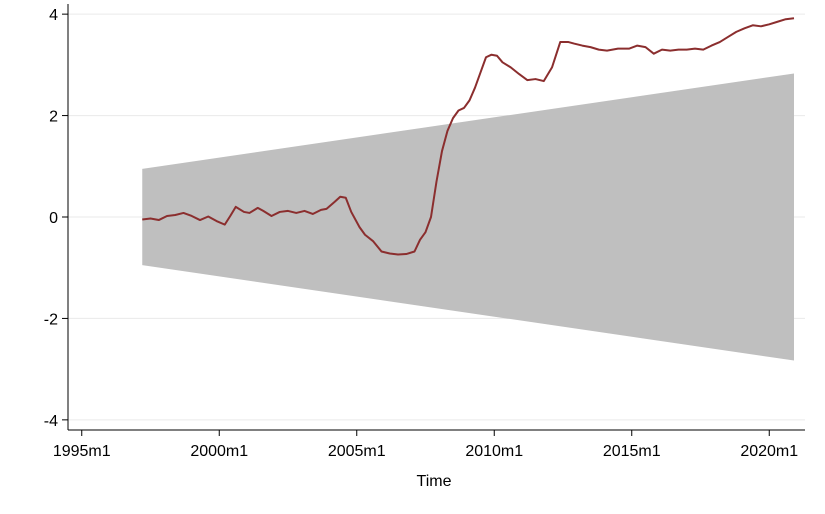 This screenshot has width=825, height=514. Describe the element at coordinates (632, 451) in the screenshot. I see `x-tick-label: 2015m1` at that location.